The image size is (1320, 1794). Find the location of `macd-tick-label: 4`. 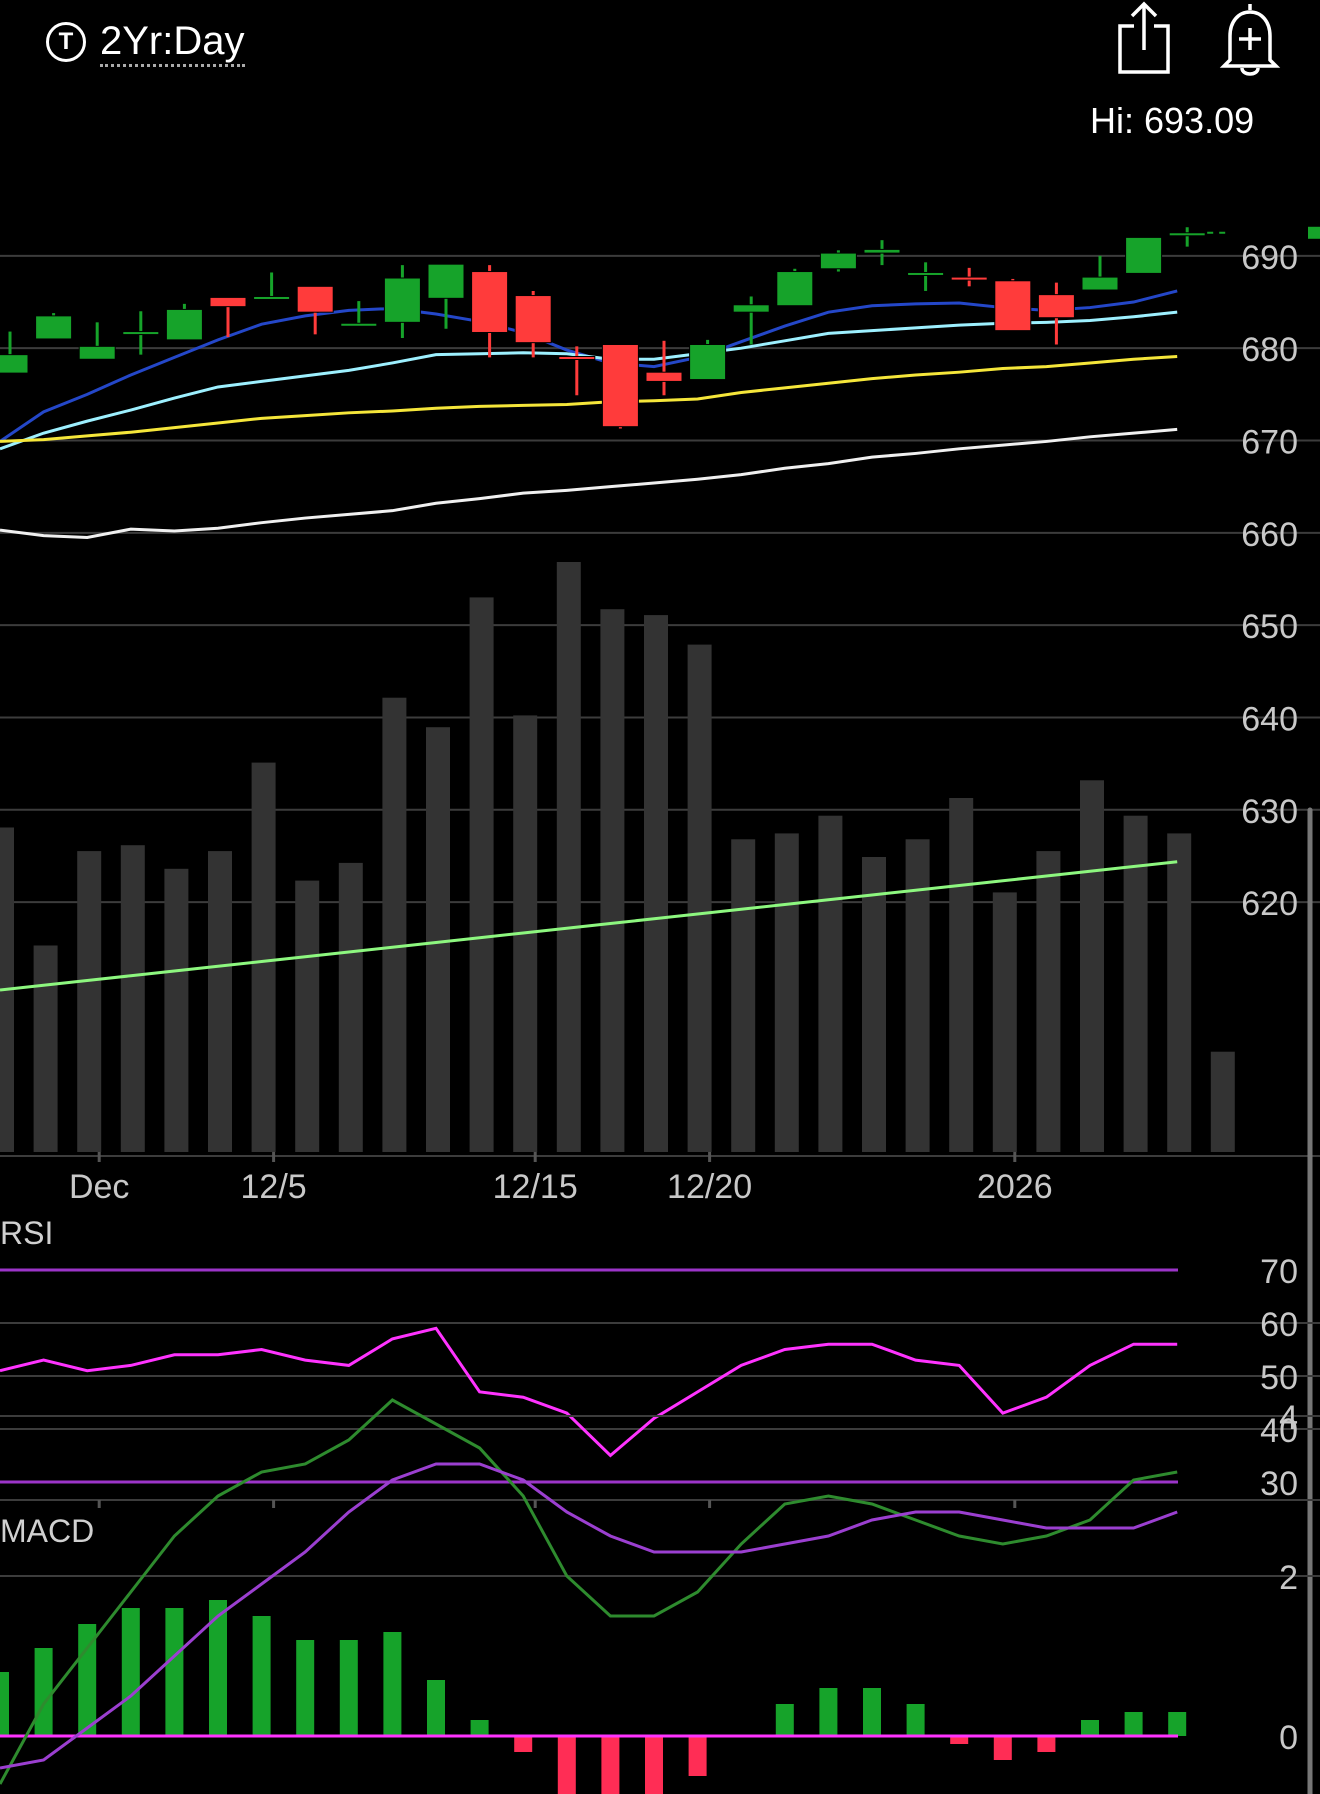

macd-tick-label: 4 is located at coordinates (1288, 1418).